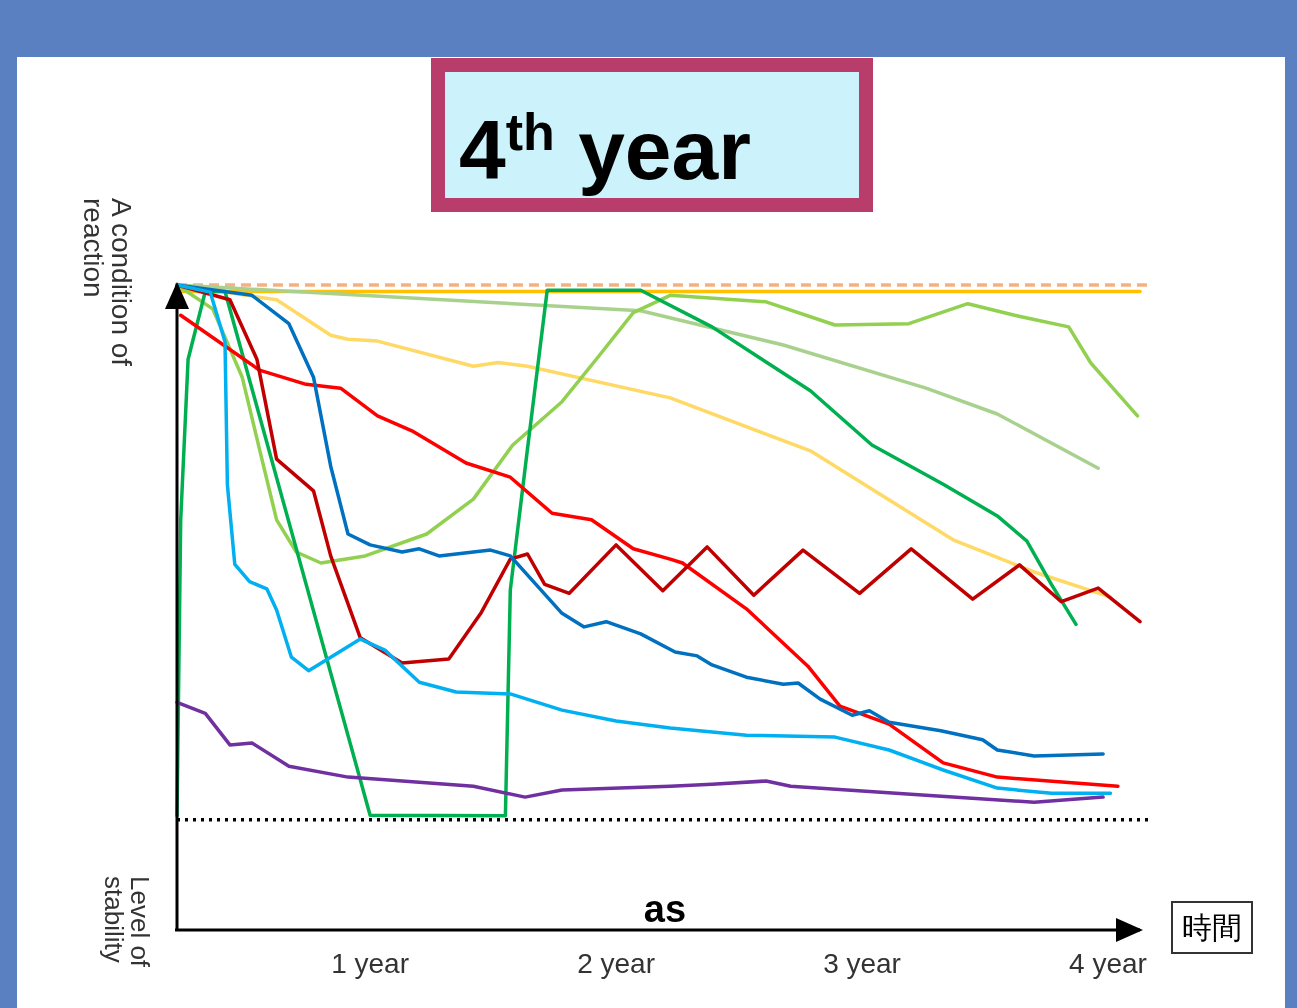 The width and height of the screenshot is (1297, 1008). Describe the element at coordinates (107, 282) in the screenshot. I see `y-axis-title: A condition of reaction` at that location.